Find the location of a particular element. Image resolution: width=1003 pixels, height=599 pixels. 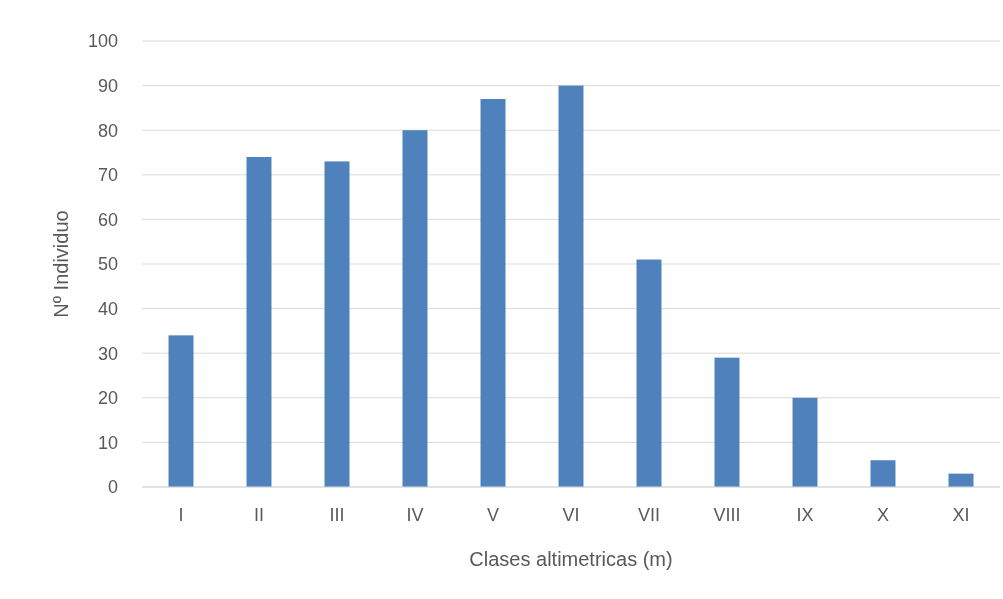

y-tick-label: 90 is located at coordinates (107, 85).